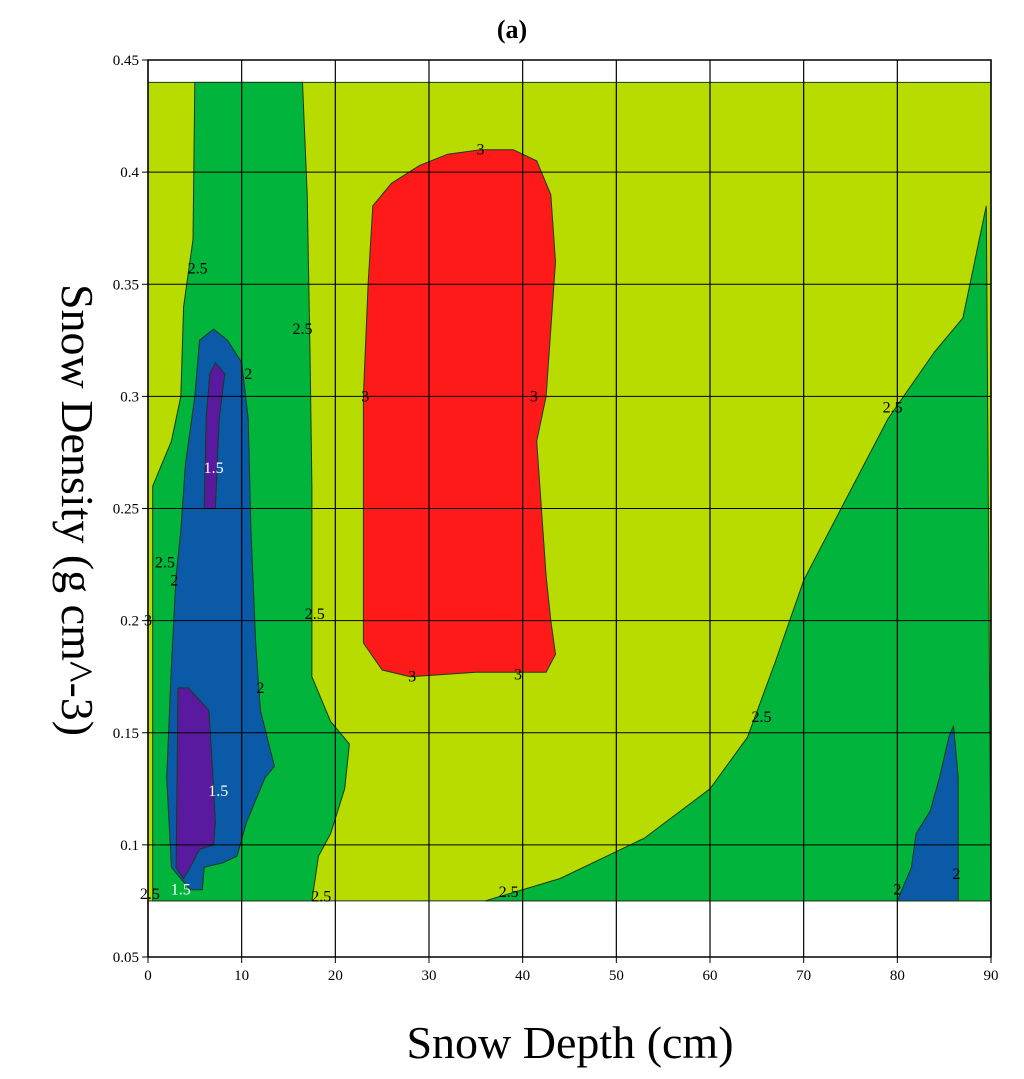 This screenshot has width=1024, height=1079. Describe the element at coordinates (335, 976) in the screenshot. I see `x-tick-label-2: 20` at that location.